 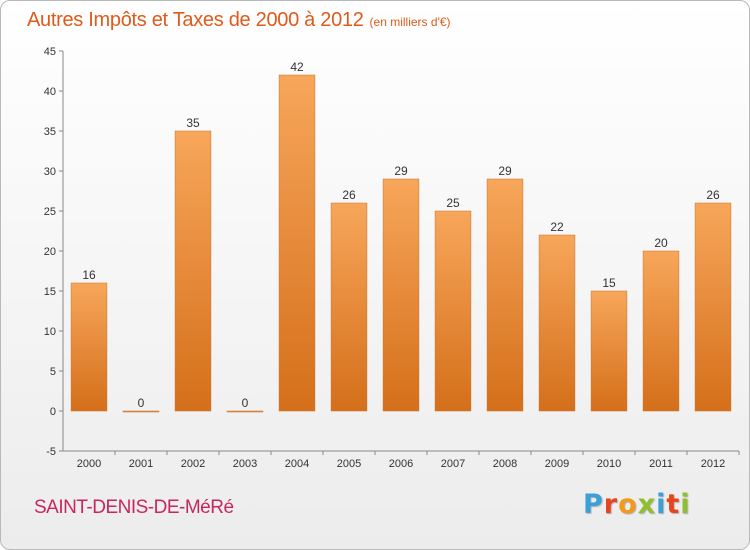 What do you see at coordinates (193, 464) in the screenshot?
I see `x-tick-label: 2002` at bounding box center [193, 464].